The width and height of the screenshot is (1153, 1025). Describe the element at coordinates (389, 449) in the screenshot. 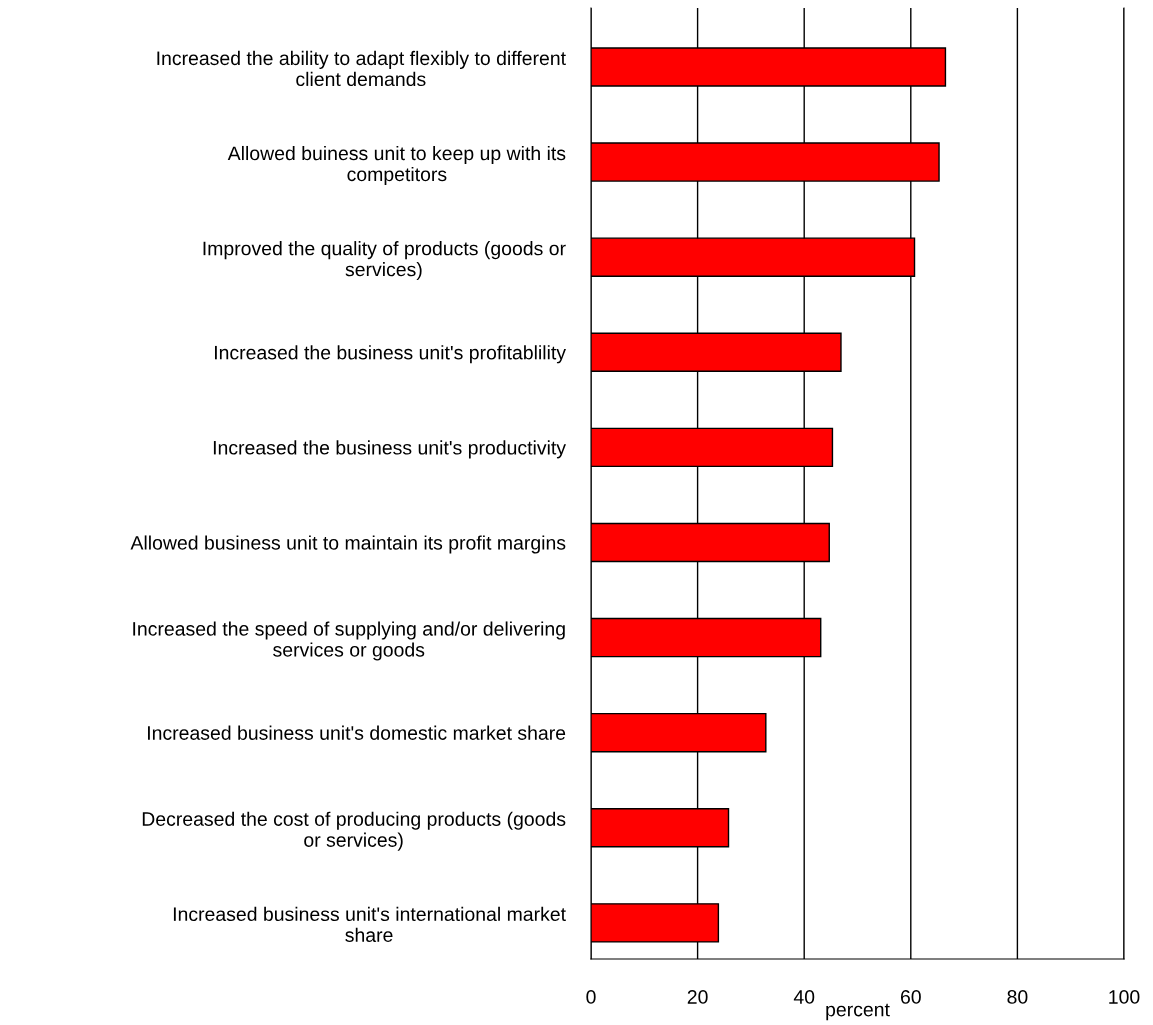

I see `y-tick-label: Increased the business unit's productivity` at that location.